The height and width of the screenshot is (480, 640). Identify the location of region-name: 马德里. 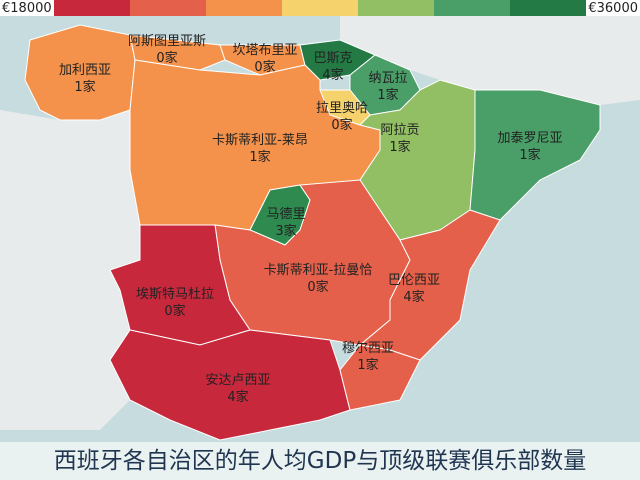
(286, 214).